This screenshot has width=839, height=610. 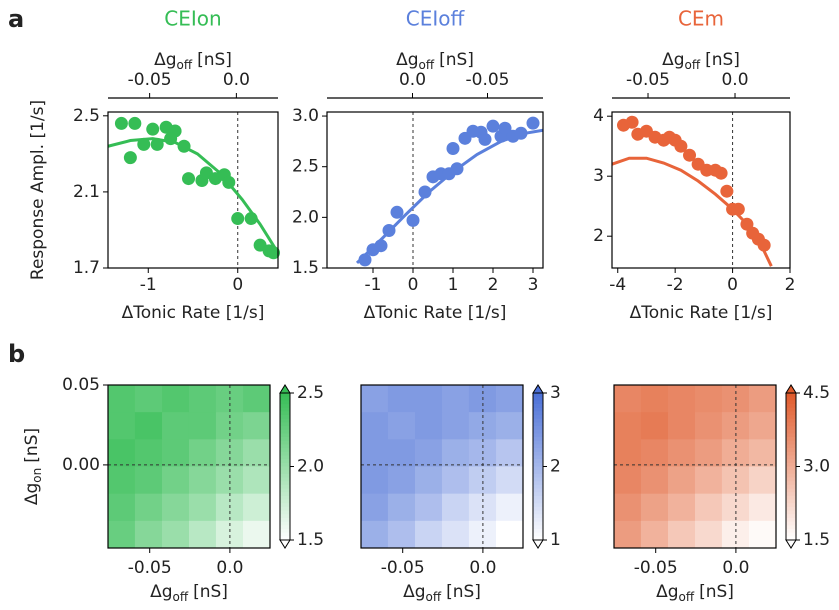 What do you see at coordinates (732, 285) in the screenshot?
I see `x-tick-label: 0` at bounding box center [732, 285].